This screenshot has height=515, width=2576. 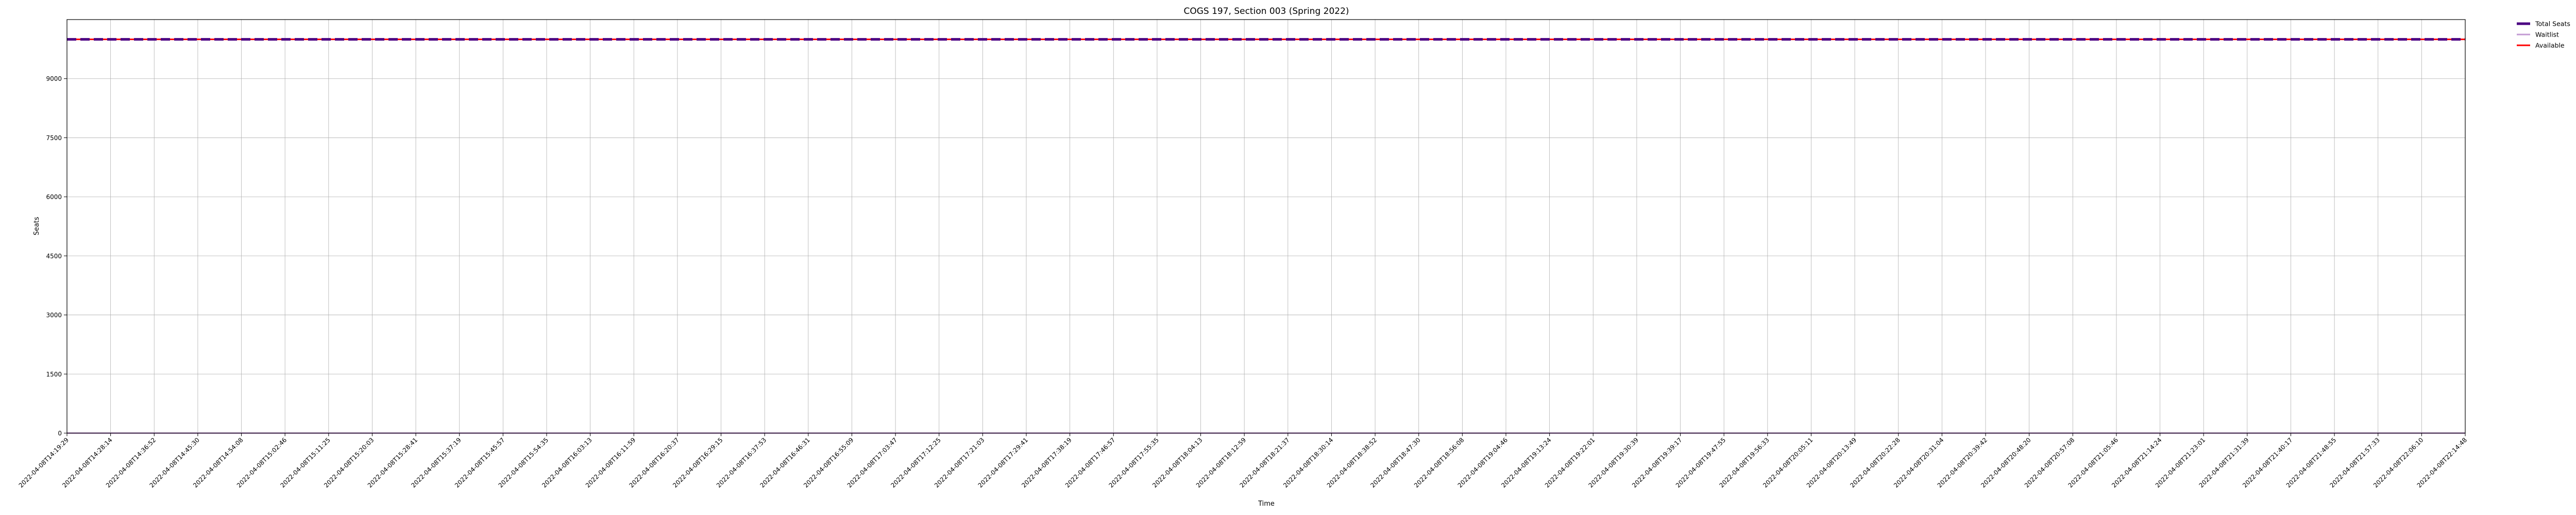 What do you see at coordinates (1090, 462) in the screenshot?
I see `x-tick-label: 2022-04-08T17:46:57` at bounding box center [1090, 462].